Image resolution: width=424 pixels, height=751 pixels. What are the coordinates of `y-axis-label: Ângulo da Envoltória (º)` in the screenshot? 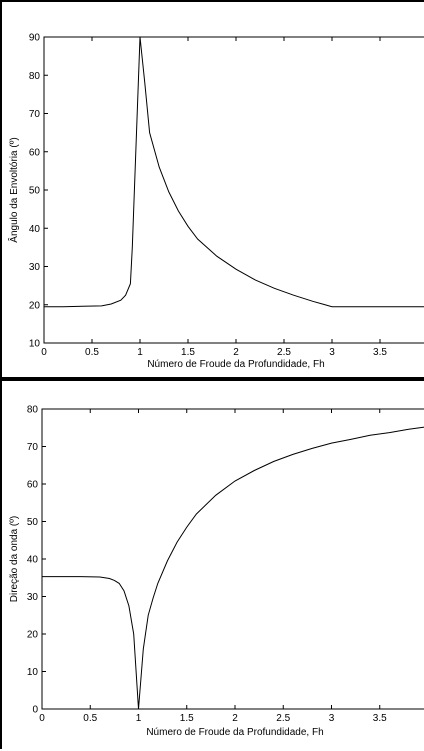 It's located at (13, 189).